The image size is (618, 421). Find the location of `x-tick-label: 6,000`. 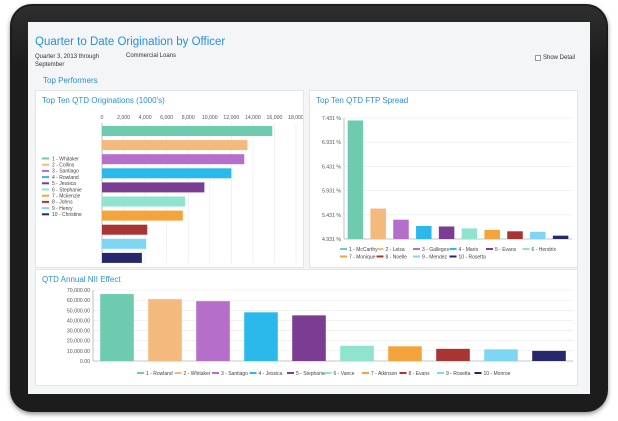

x-tick-label: 6,000 is located at coordinates (166, 118).